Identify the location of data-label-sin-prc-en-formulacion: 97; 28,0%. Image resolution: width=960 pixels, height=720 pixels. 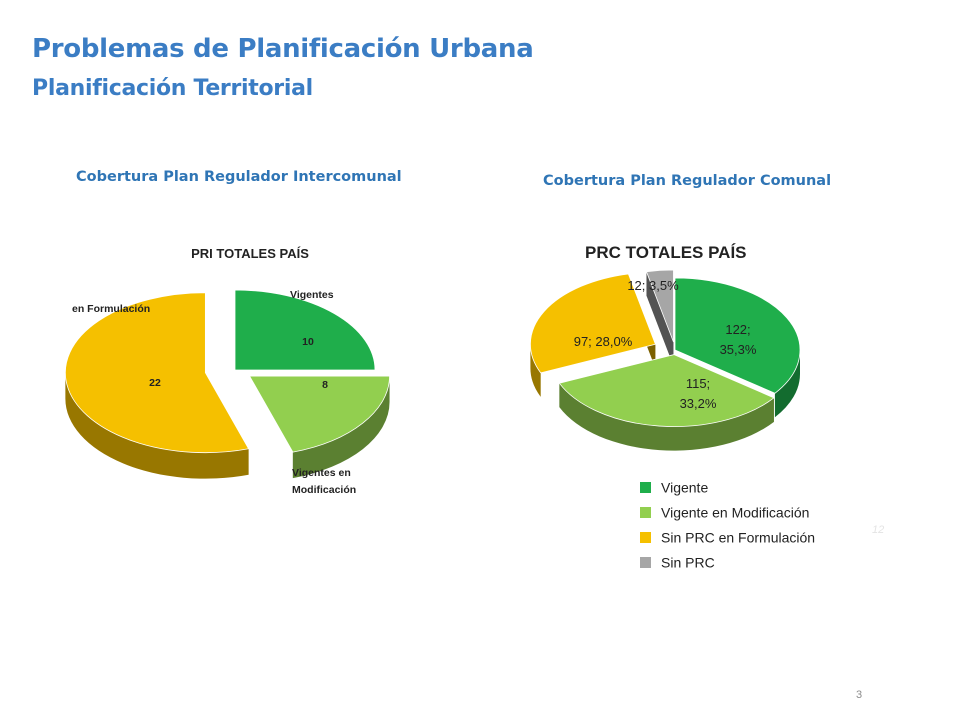
(603, 341).